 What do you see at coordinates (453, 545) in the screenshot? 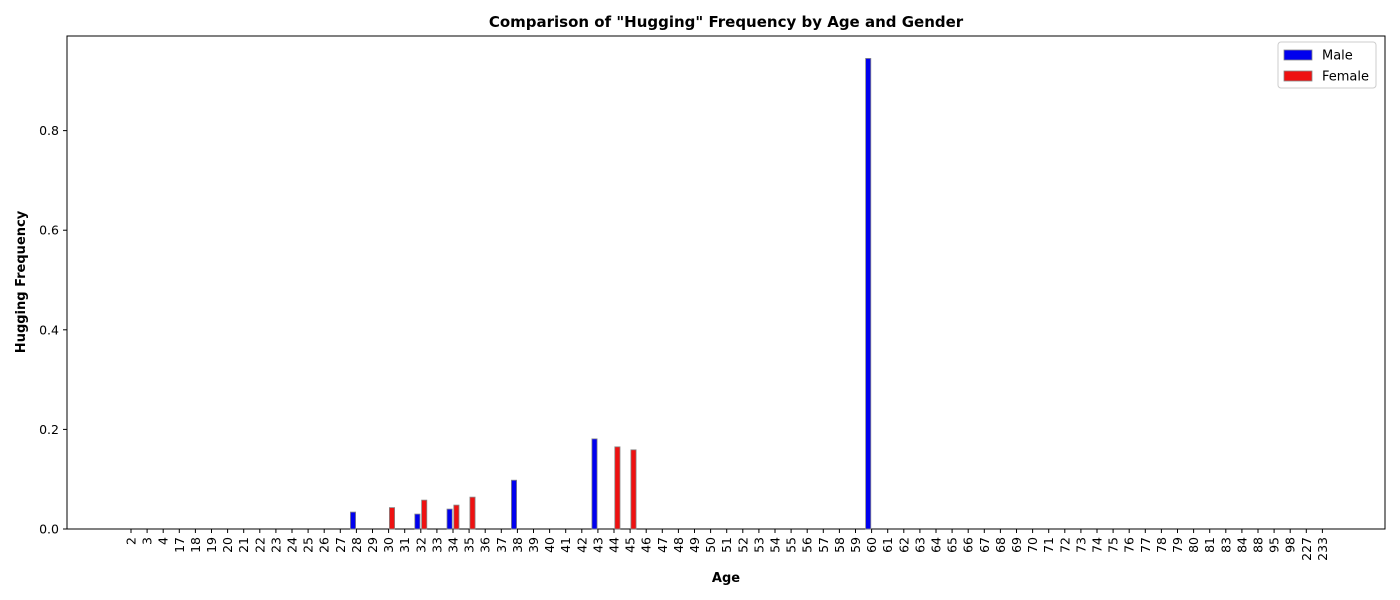
I see `x-tick-label: 34` at bounding box center [453, 545].